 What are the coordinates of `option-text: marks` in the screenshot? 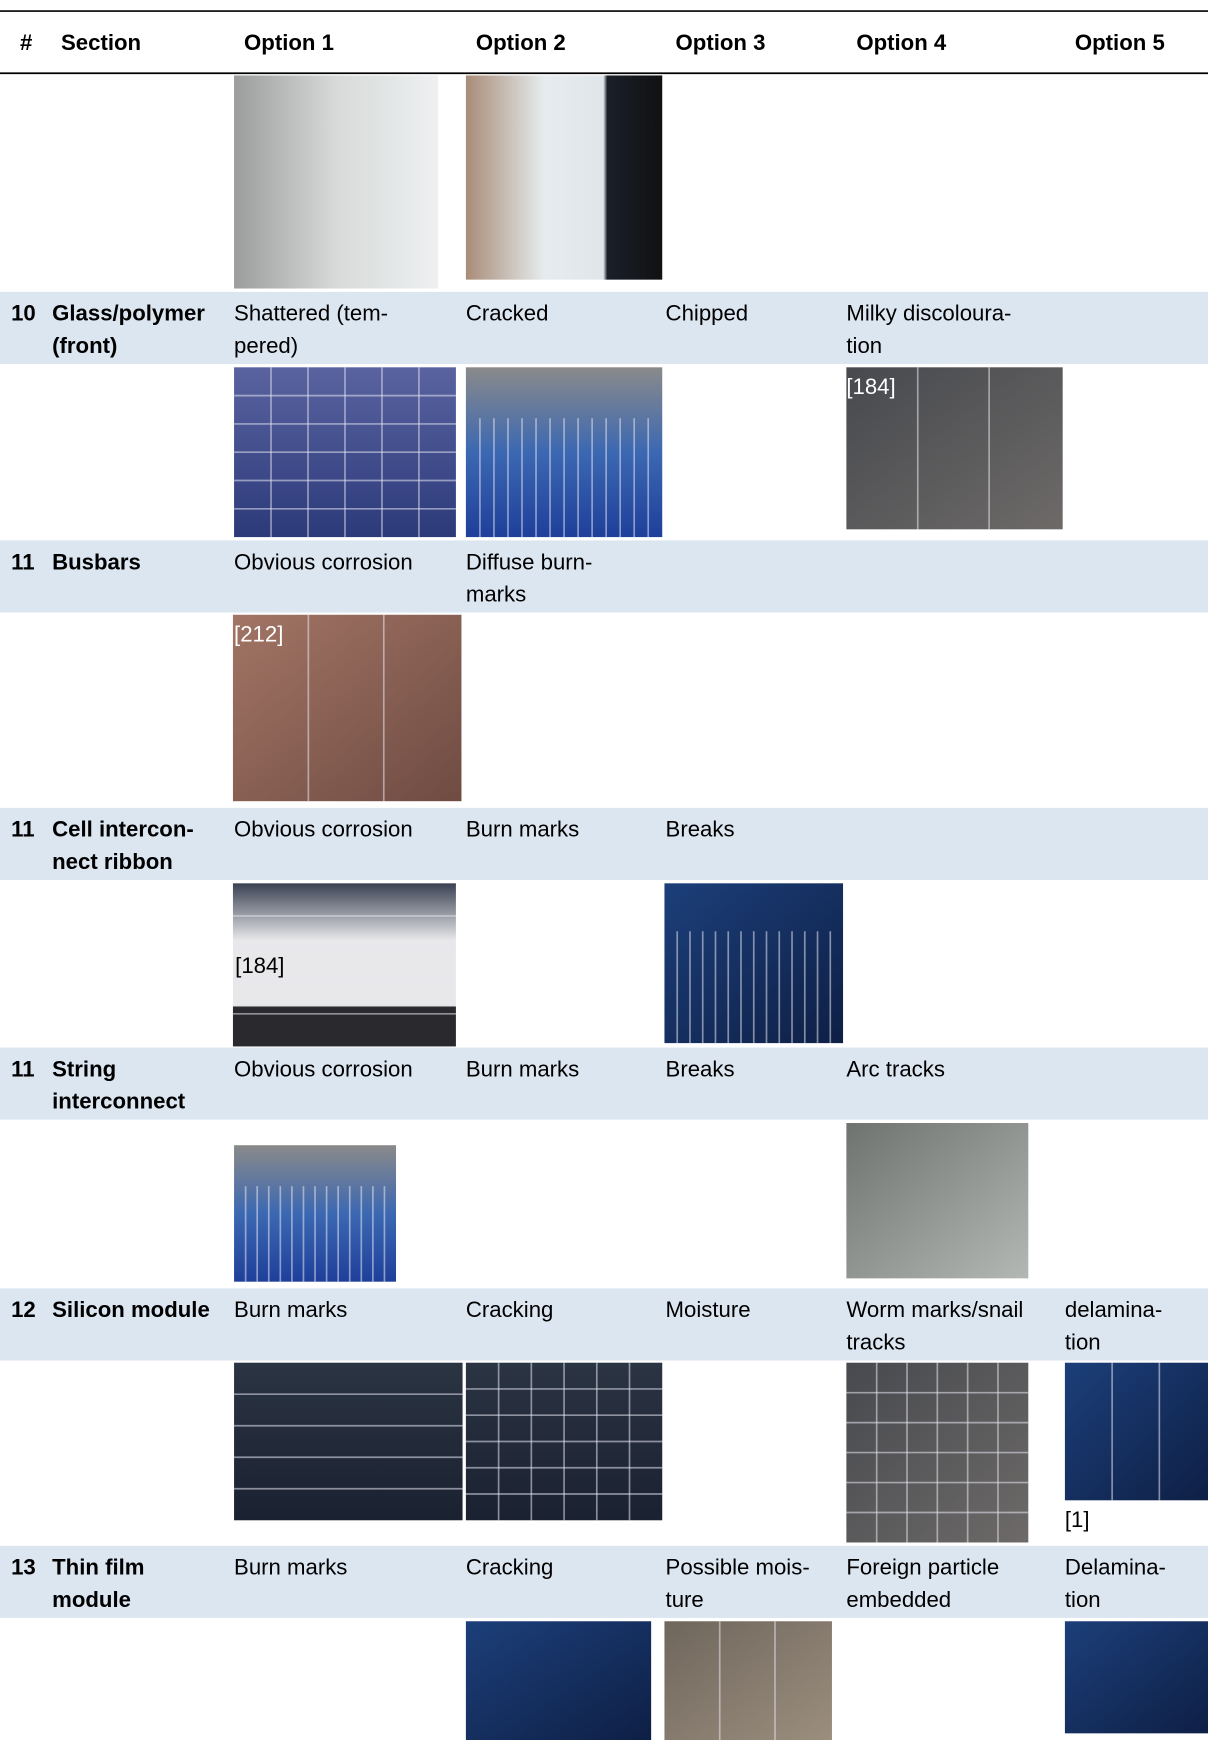 It's located at (496, 593).